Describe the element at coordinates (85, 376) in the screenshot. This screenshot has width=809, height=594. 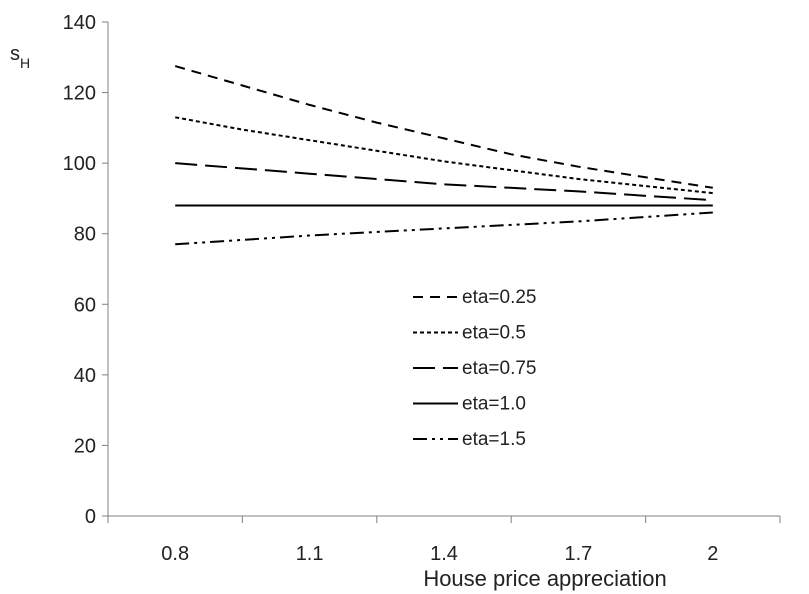
I see `y-tick-label: 40` at that location.